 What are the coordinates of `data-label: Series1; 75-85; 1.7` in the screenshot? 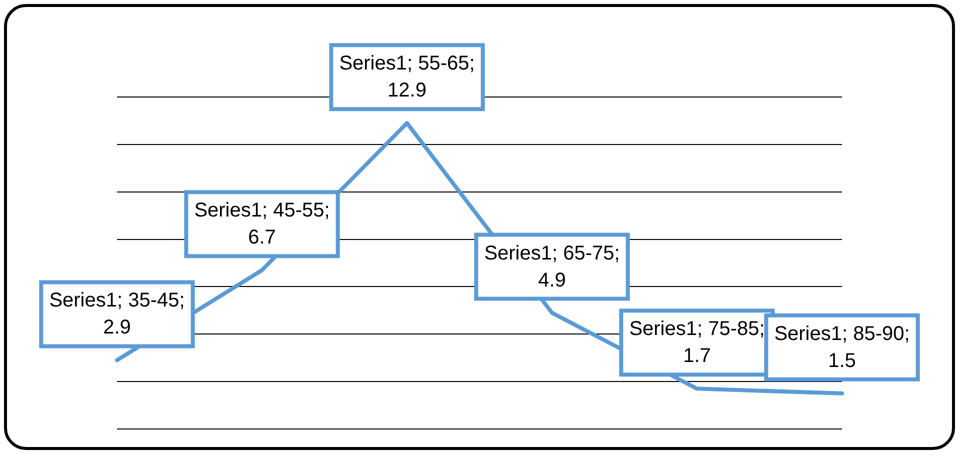 It's located at (697, 343).